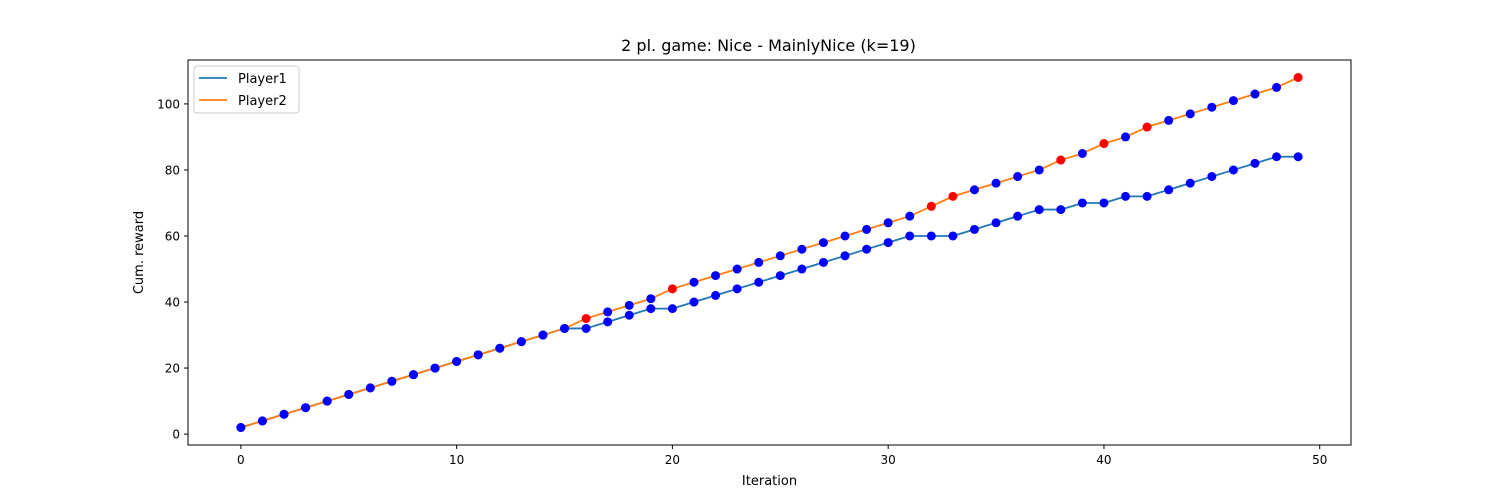 The height and width of the screenshot is (500, 1500). What do you see at coordinates (1319, 460) in the screenshot?
I see `x-tick-label: 50` at bounding box center [1319, 460].